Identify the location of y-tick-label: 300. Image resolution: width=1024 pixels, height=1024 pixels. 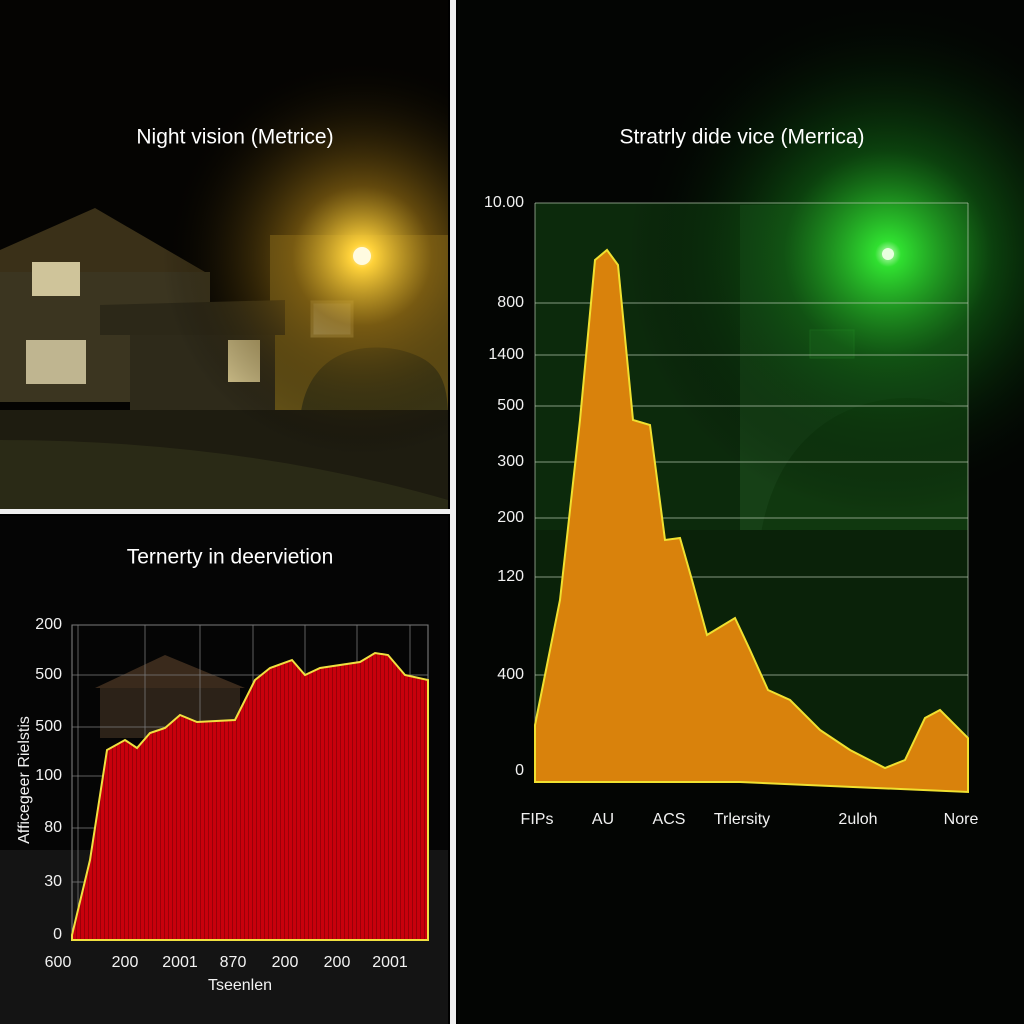
(510, 461).